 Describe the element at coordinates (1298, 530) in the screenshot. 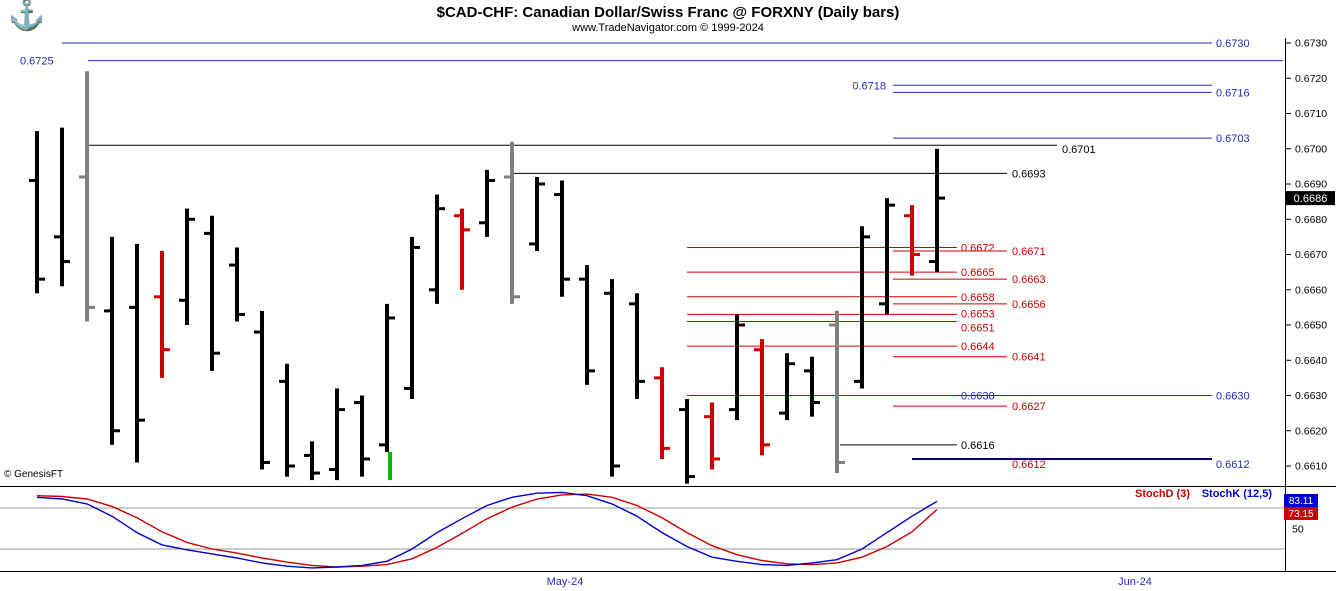

I see `stoch-axis-label: 50` at that location.